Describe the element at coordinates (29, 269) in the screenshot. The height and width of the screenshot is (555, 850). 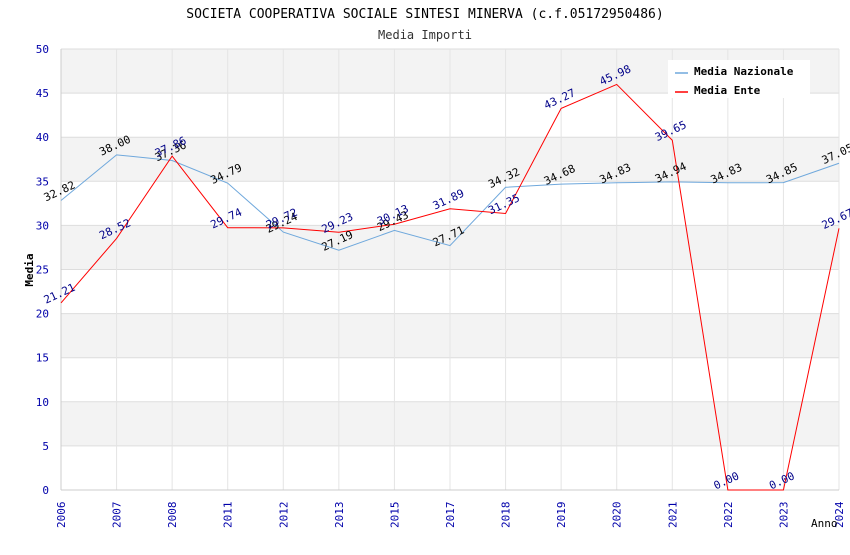
I see `y-axis-label: Media` at that location.